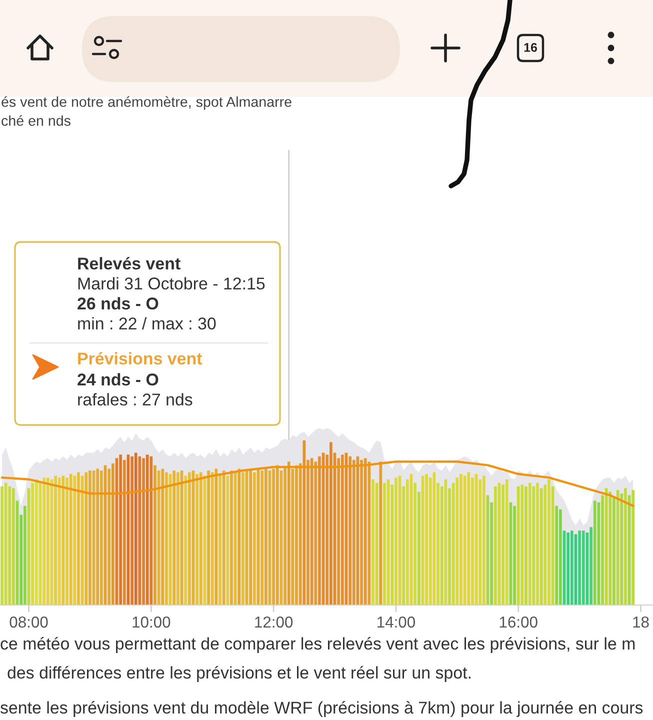 This screenshot has height=720, width=653. What do you see at coordinates (118, 303) in the screenshot?
I see `text: 26 nds - O` at bounding box center [118, 303].